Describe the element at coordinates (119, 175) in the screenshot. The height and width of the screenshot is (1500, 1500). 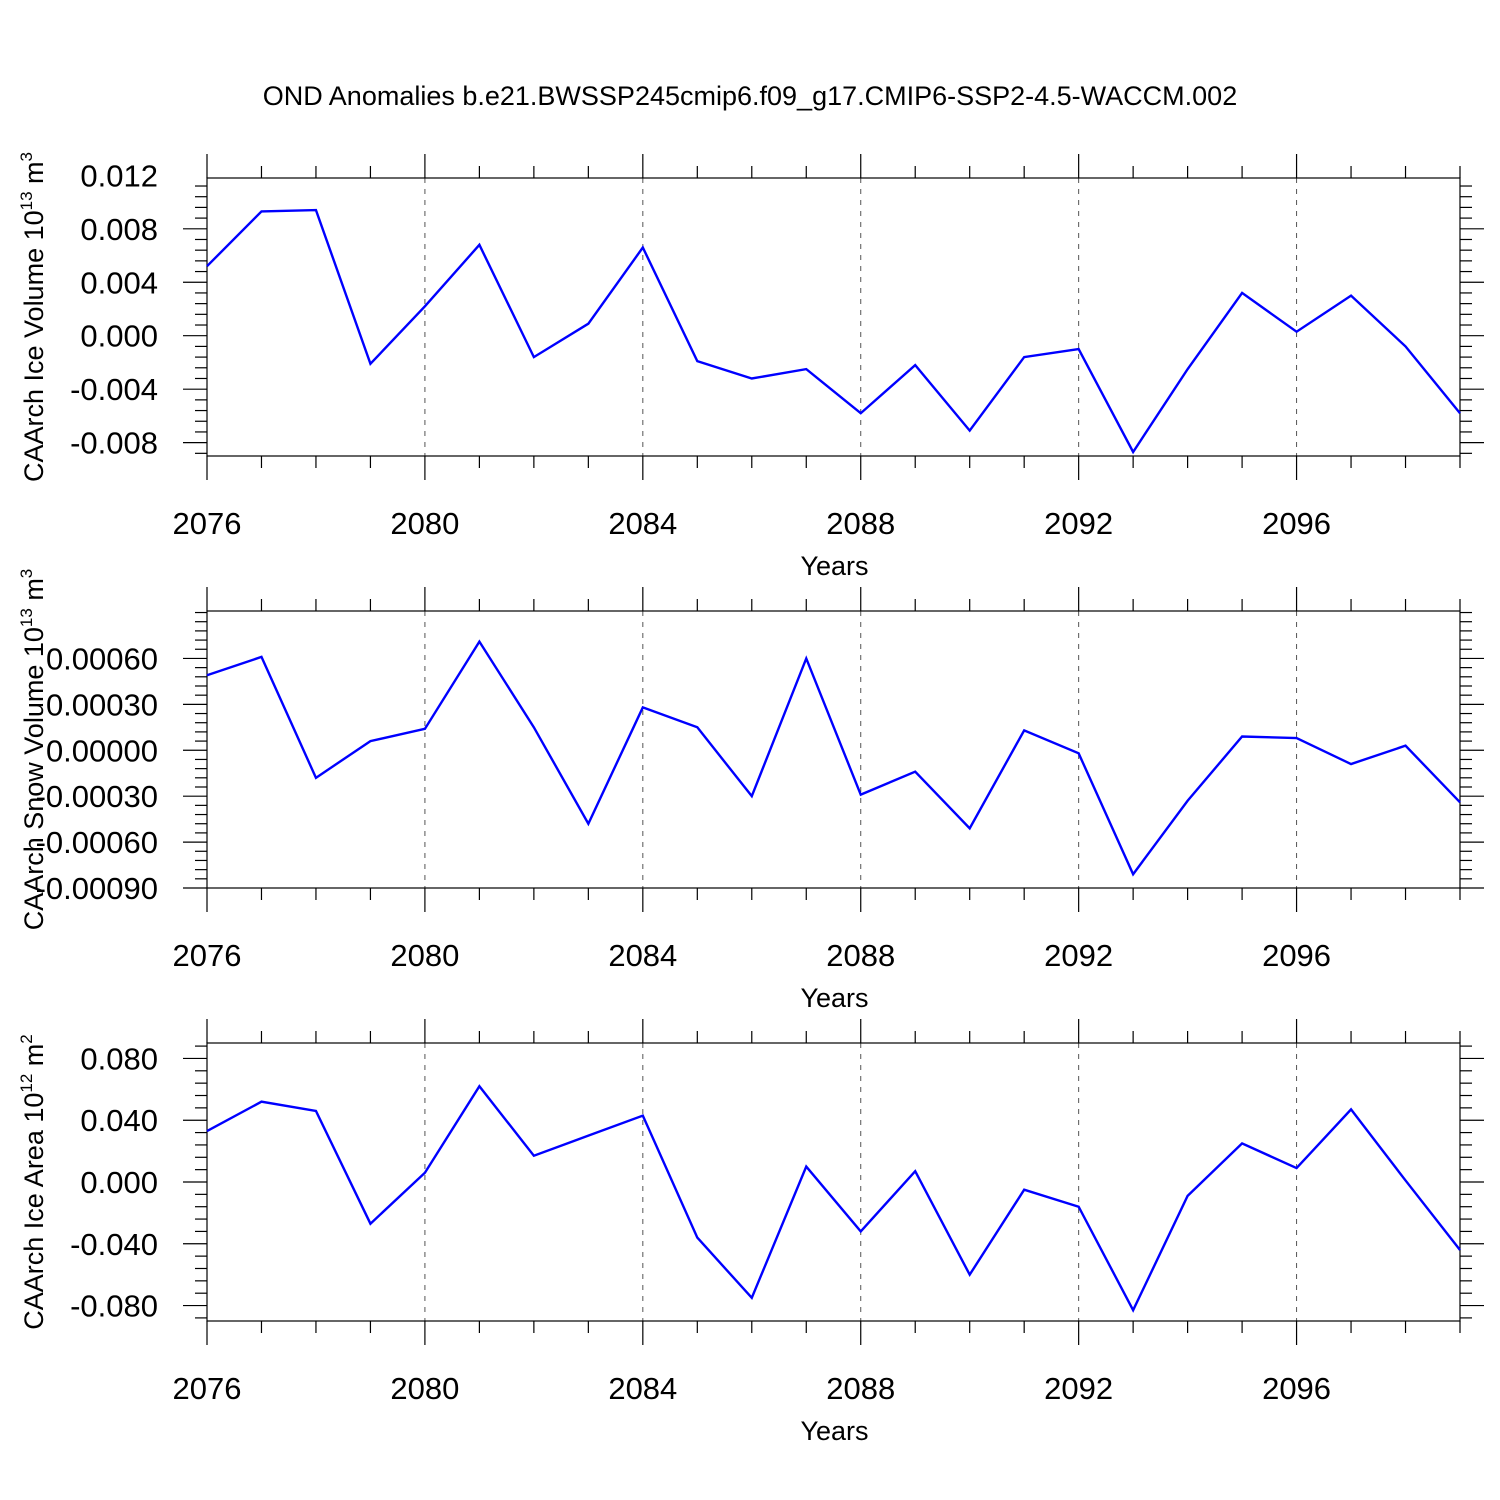
I see `y-tick-label: 0.012` at that location.